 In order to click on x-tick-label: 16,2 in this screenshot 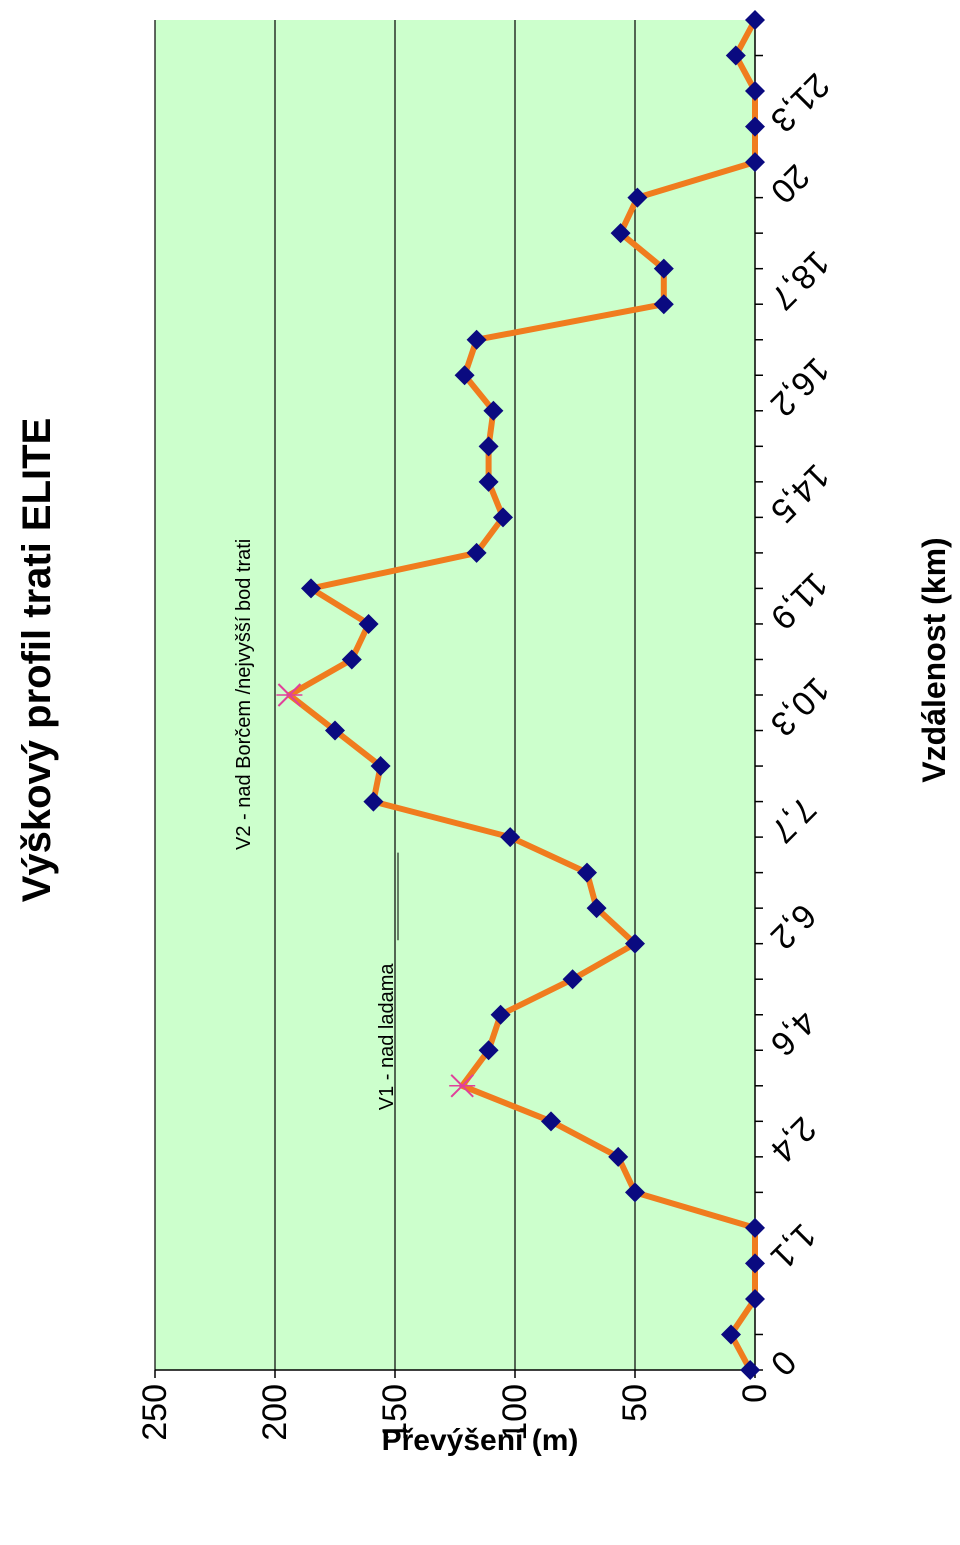, I will do `click(800, 387)`.